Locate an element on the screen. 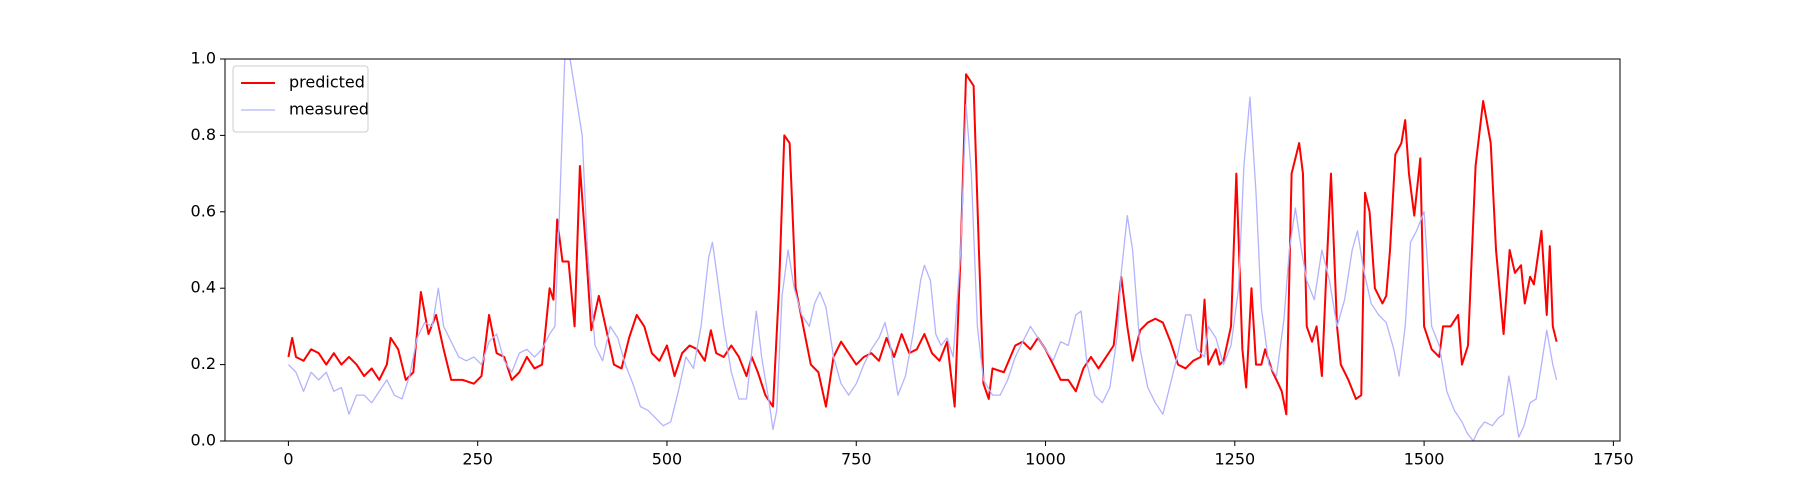 This screenshot has width=1800, height=504. y-tick-label: 0.8 is located at coordinates (203, 134).